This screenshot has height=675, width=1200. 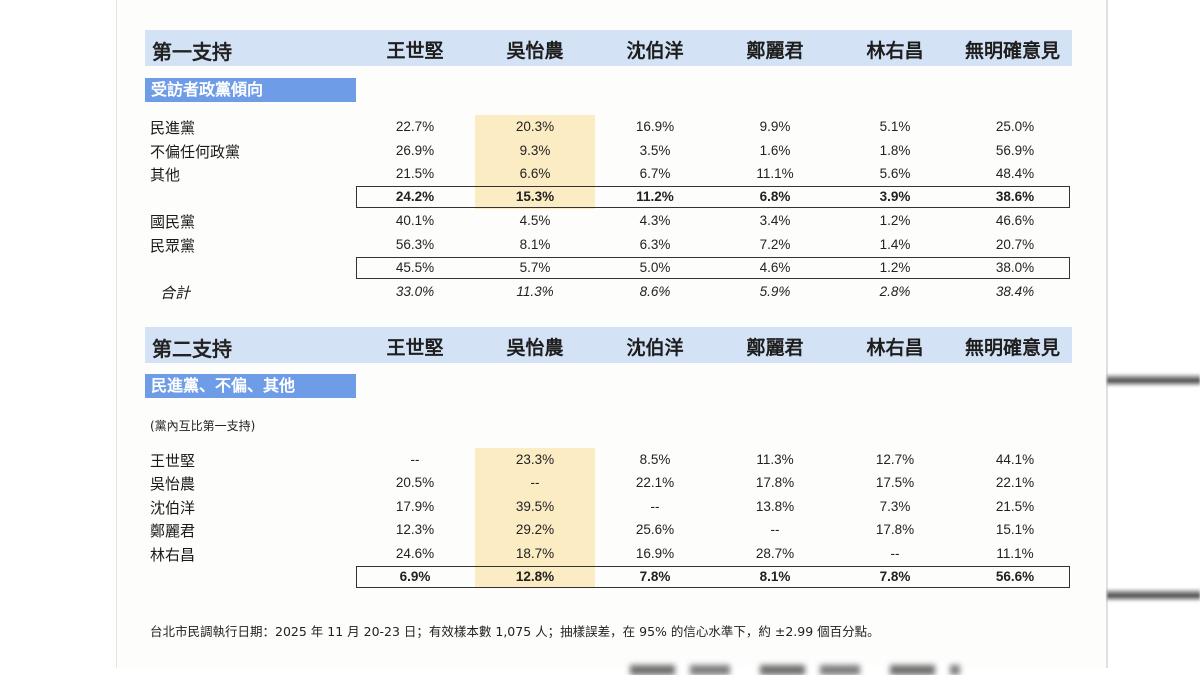 I want to click on table-cell: 45.5%, so click(x=415, y=267).